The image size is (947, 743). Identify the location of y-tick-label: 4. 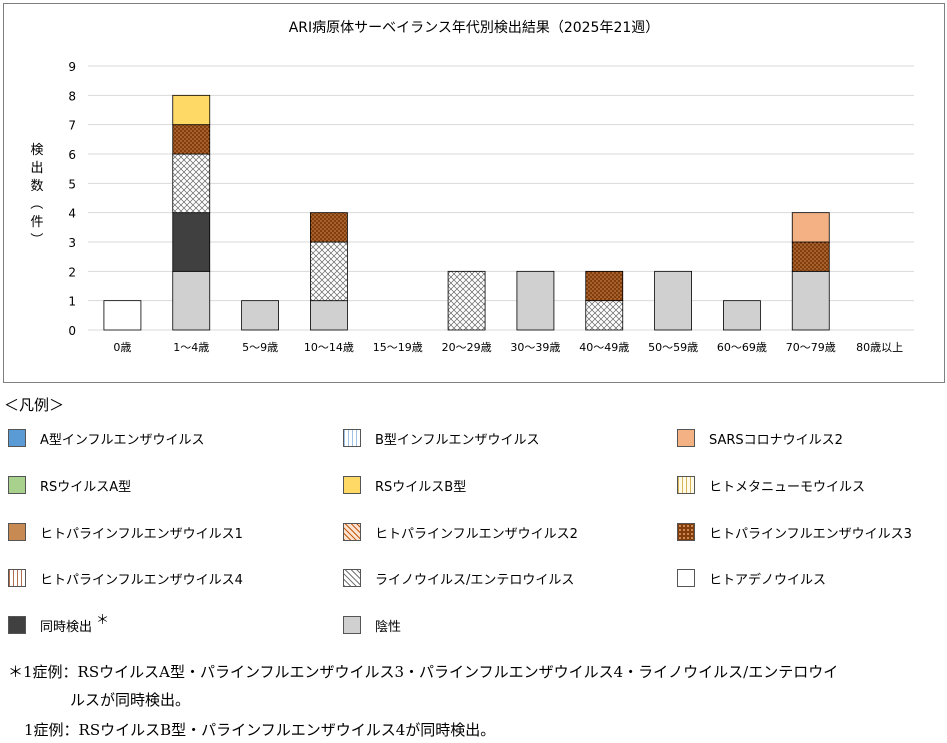
(72, 214).